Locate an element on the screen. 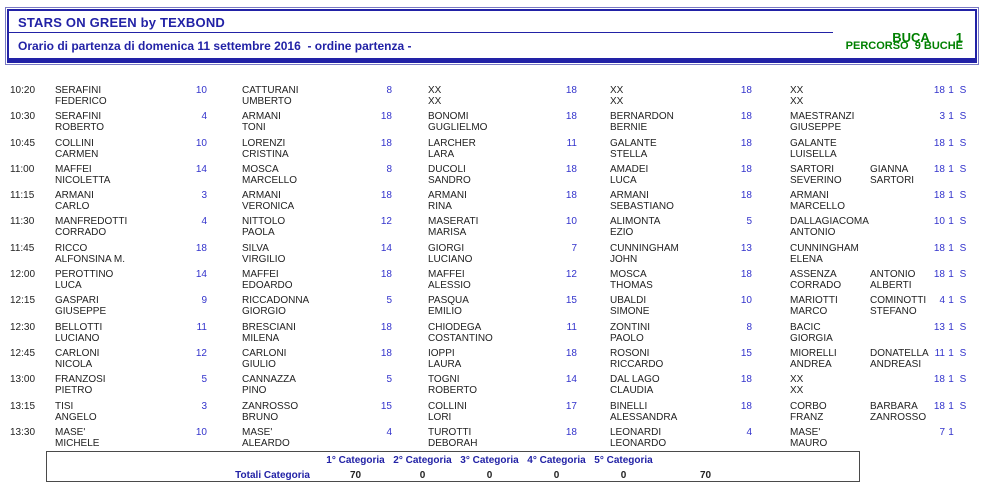 The height and width of the screenshot is (489, 986). player-surname: RICCO is located at coordinates (71, 248).